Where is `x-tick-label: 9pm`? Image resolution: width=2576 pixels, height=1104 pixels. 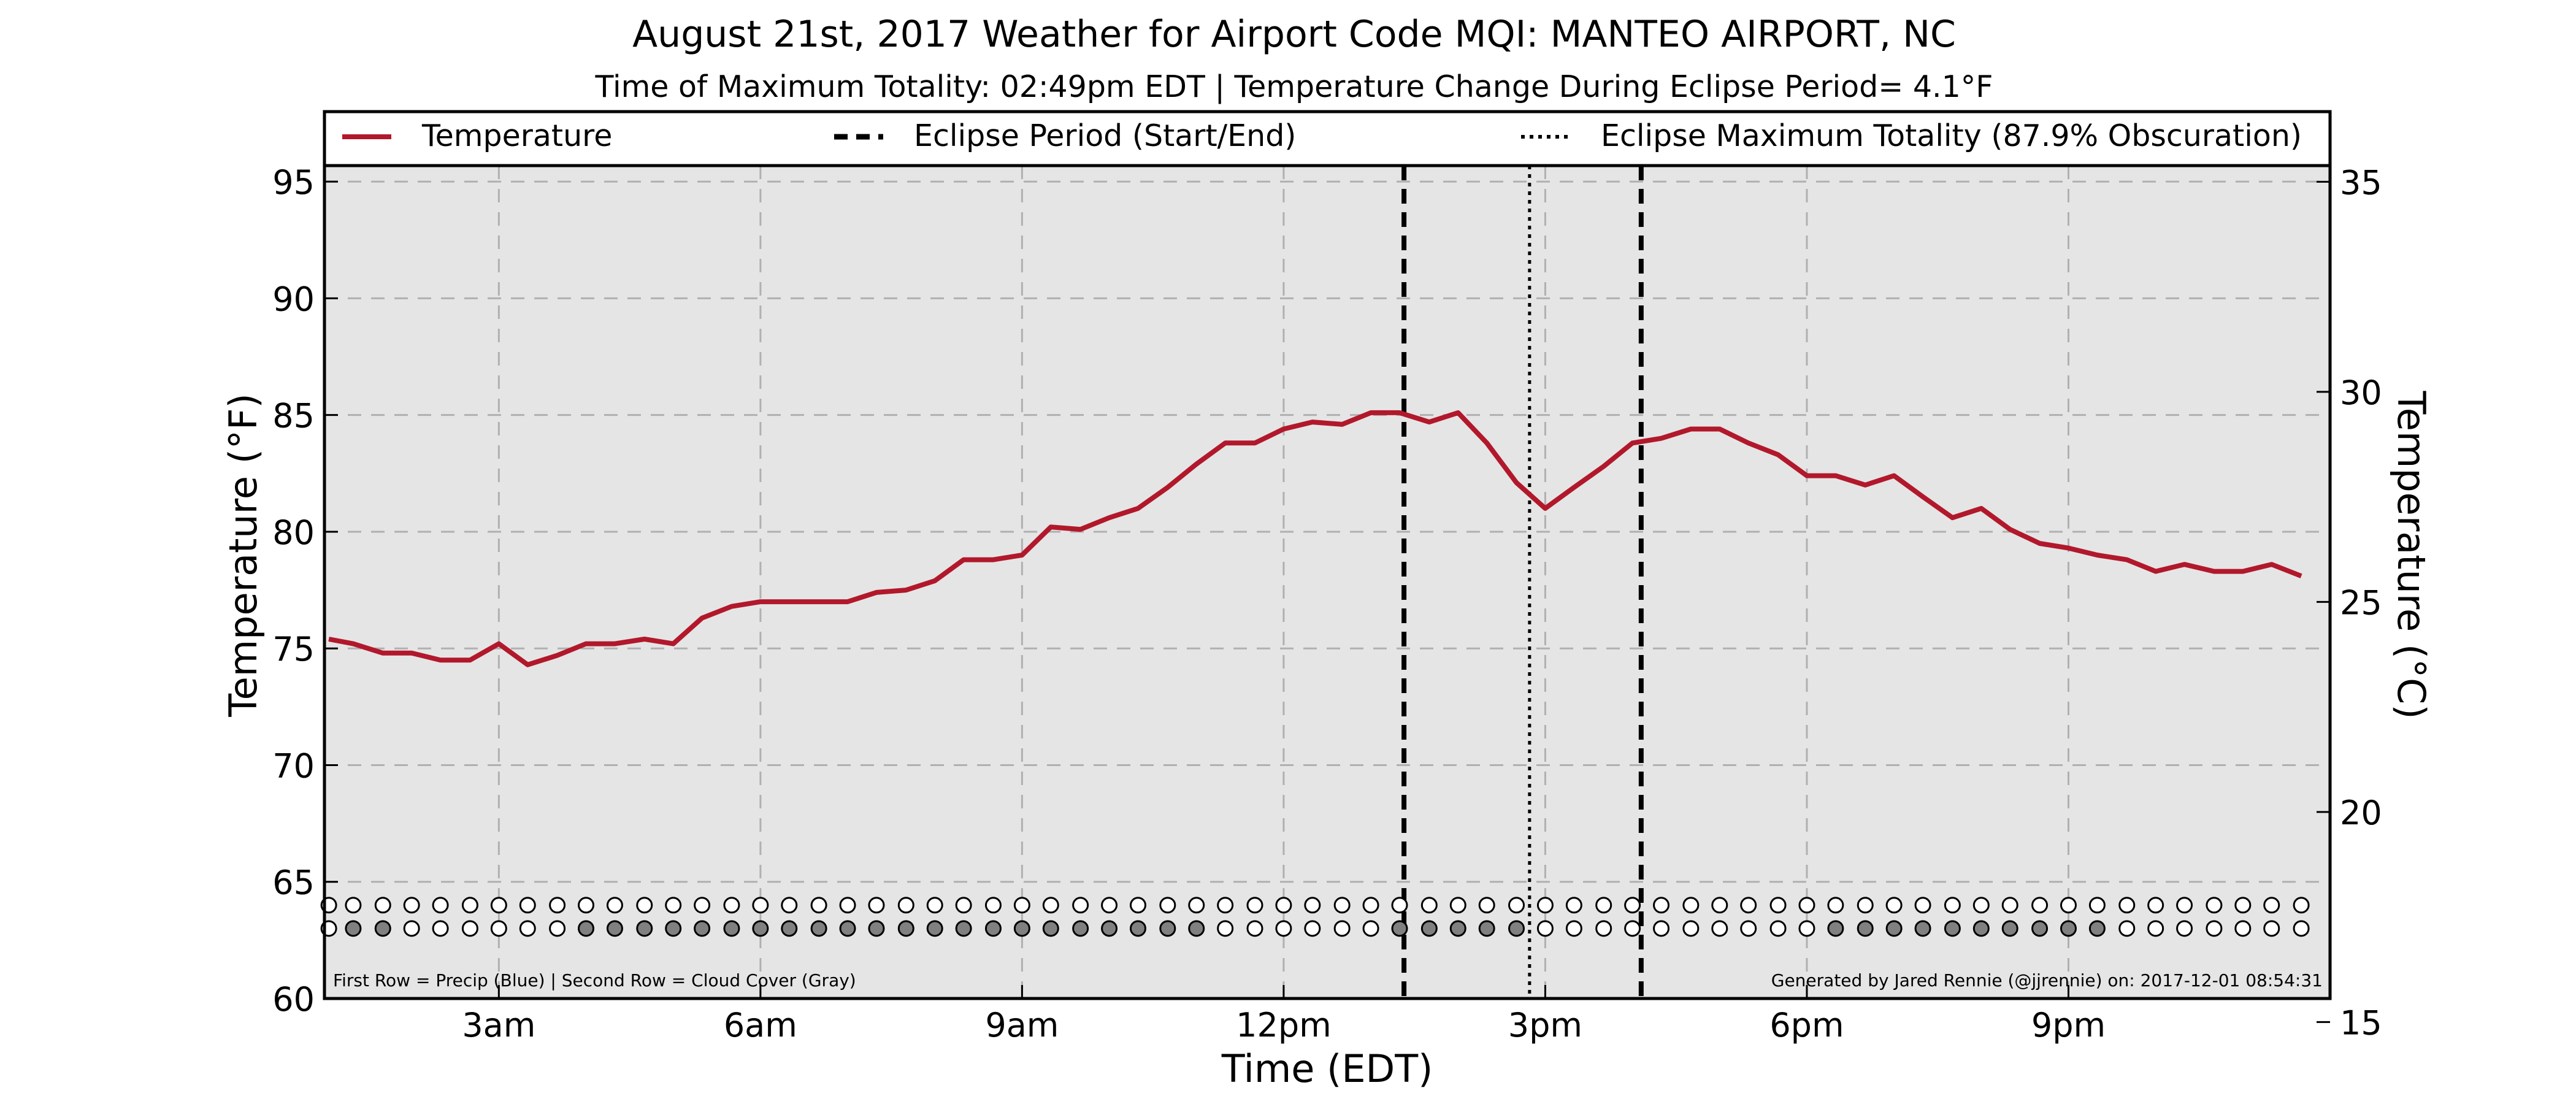
x-tick-label: 9pm is located at coordinates (2068, 1025).